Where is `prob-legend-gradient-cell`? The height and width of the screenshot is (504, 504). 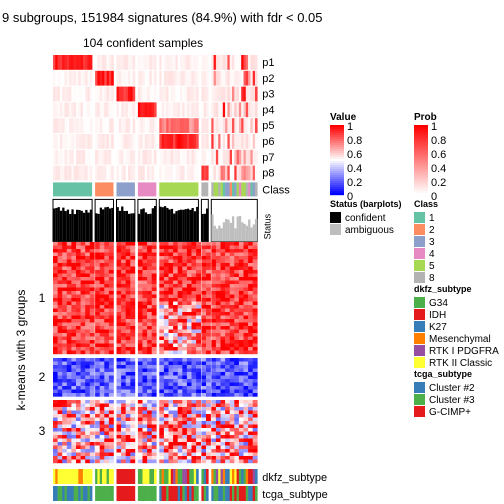 prob-legend-gradient-cell is located at coordinates (421, 140).